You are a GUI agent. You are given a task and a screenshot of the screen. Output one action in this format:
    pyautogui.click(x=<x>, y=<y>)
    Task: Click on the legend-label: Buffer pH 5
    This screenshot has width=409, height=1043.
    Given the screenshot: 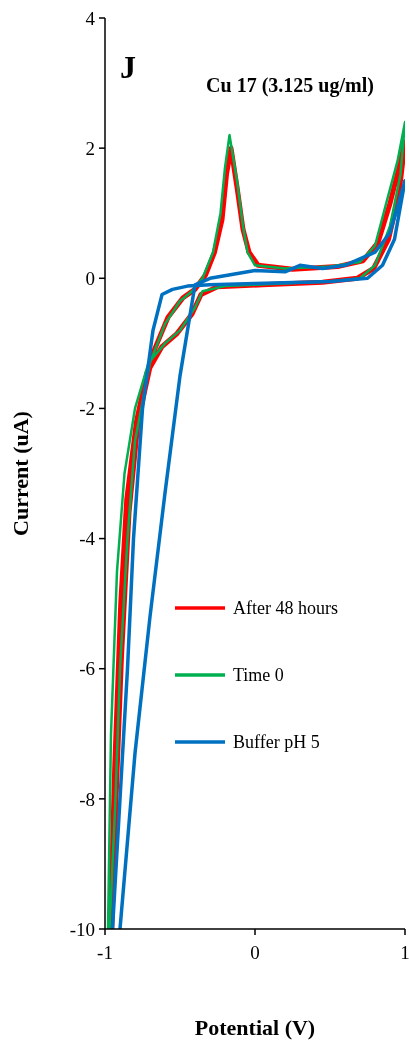 What is the action you would take?
    pyautogui.click(x=276, y=742)
    